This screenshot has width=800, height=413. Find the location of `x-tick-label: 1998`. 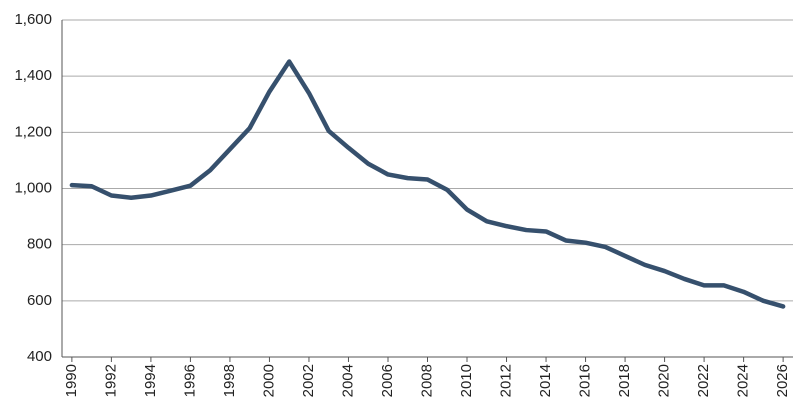

x-tick-label: 1998 is located at coordinates (229, 380).